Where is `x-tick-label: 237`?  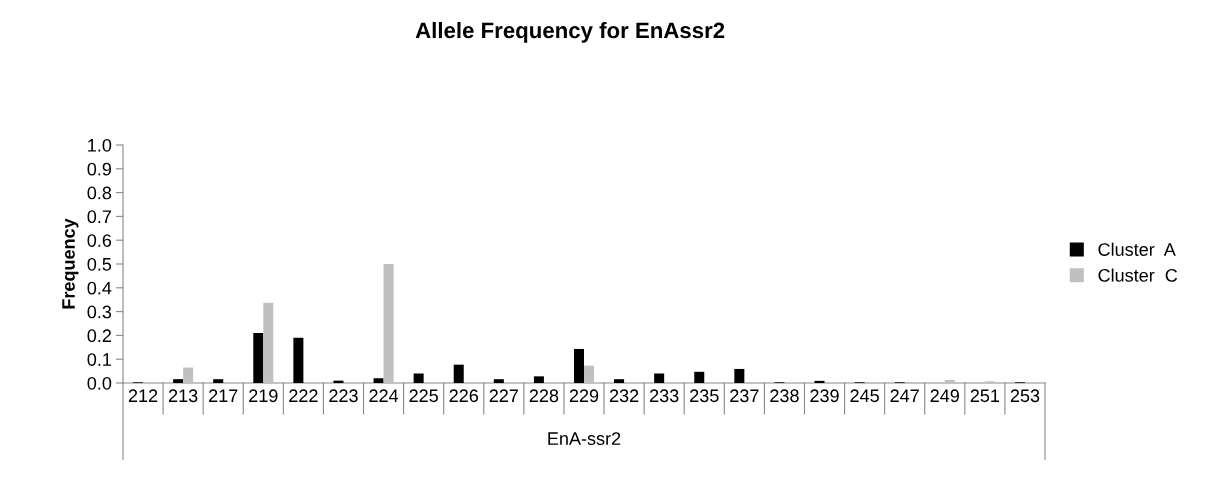 x-tick-label: 237 is located at coordinates (744, 396).